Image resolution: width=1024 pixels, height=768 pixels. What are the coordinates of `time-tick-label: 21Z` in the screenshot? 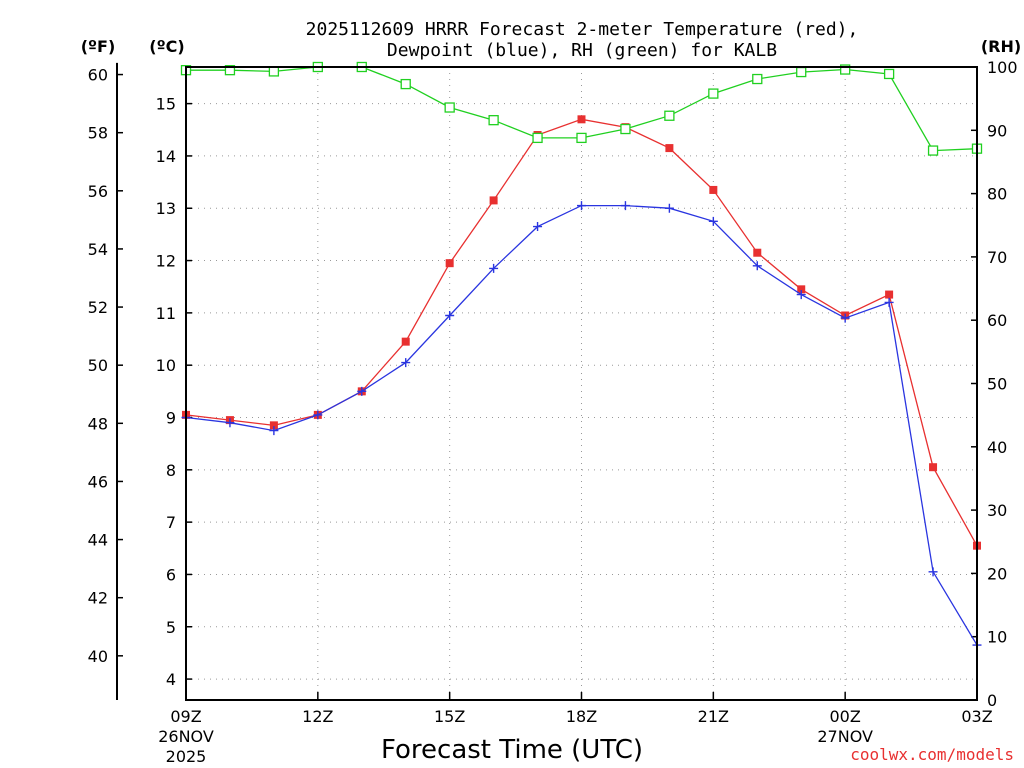 It's located at (713, 716).